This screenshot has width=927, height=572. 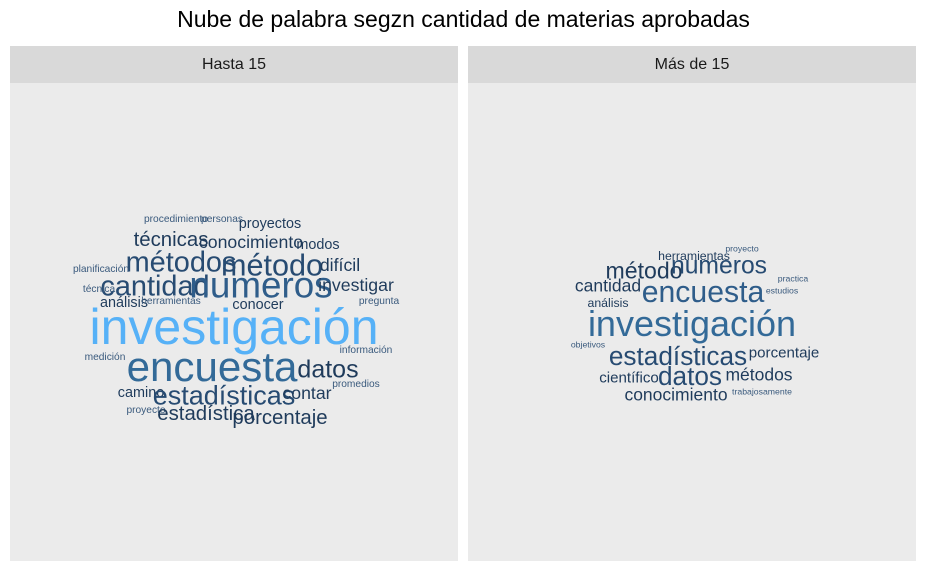 I want to click on word-medición: medición, so click(x=105, y=357).